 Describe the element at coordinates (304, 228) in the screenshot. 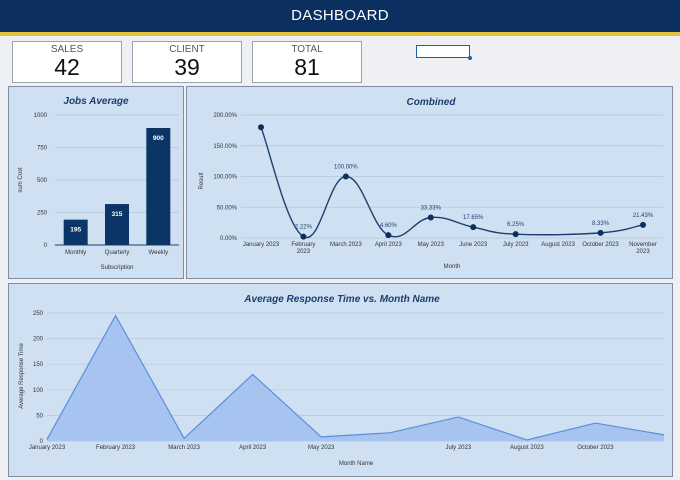

I see `data-label: 2.22%` at that location.